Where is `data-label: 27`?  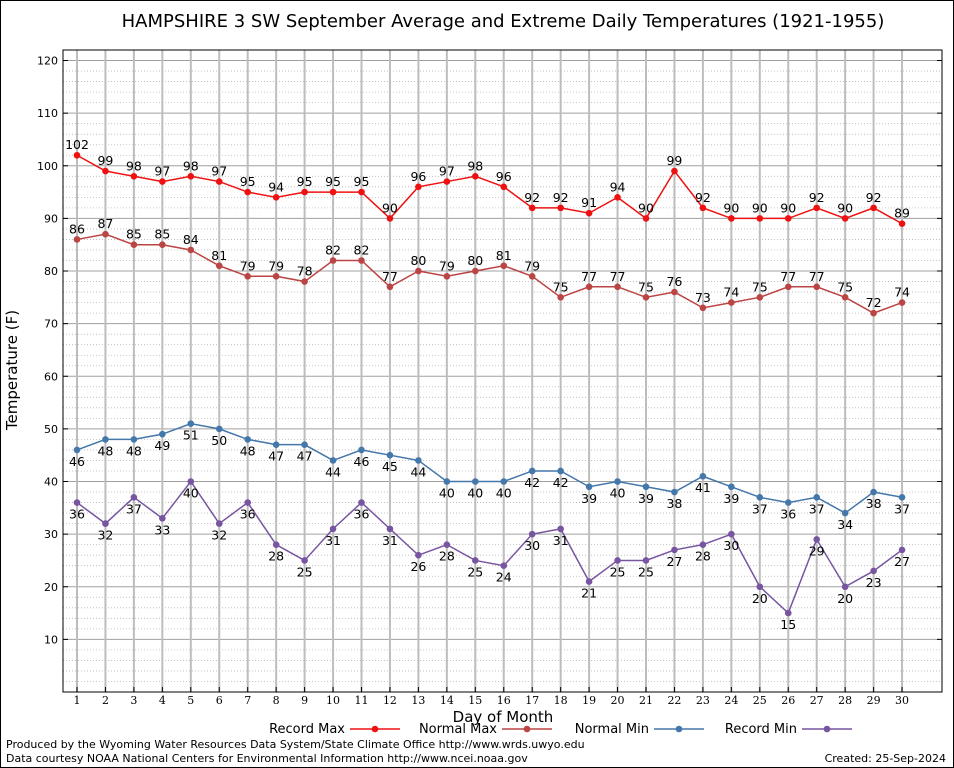
data-label: 27 is located at coordinates (902, 561).